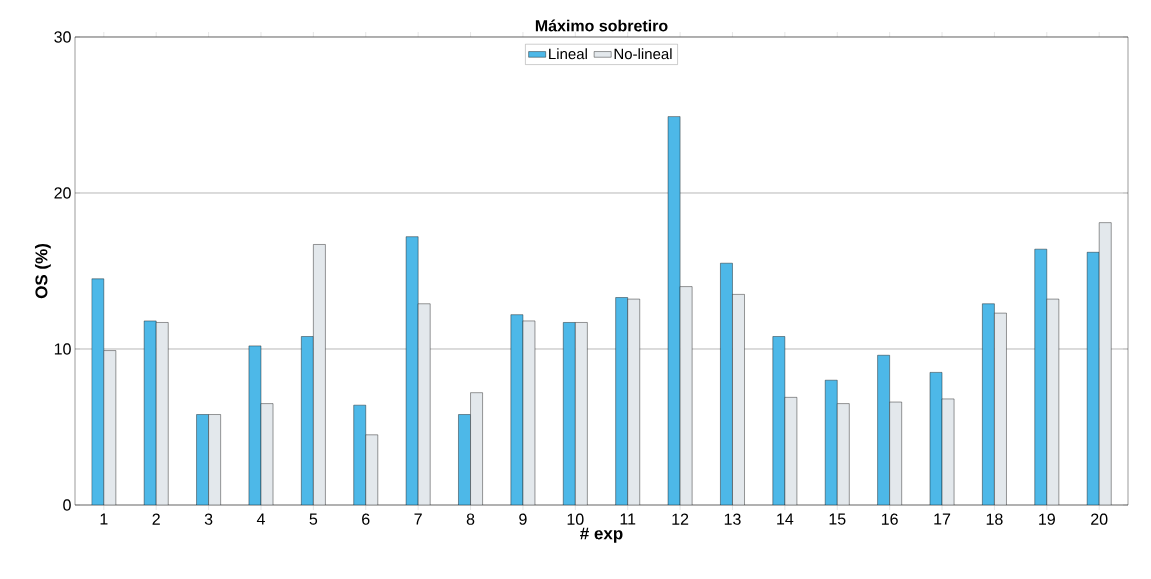 Image resolution: width=1151 pixels, height=579 pixels. I want to click on x-tick-label: 6, so click(366, 519).